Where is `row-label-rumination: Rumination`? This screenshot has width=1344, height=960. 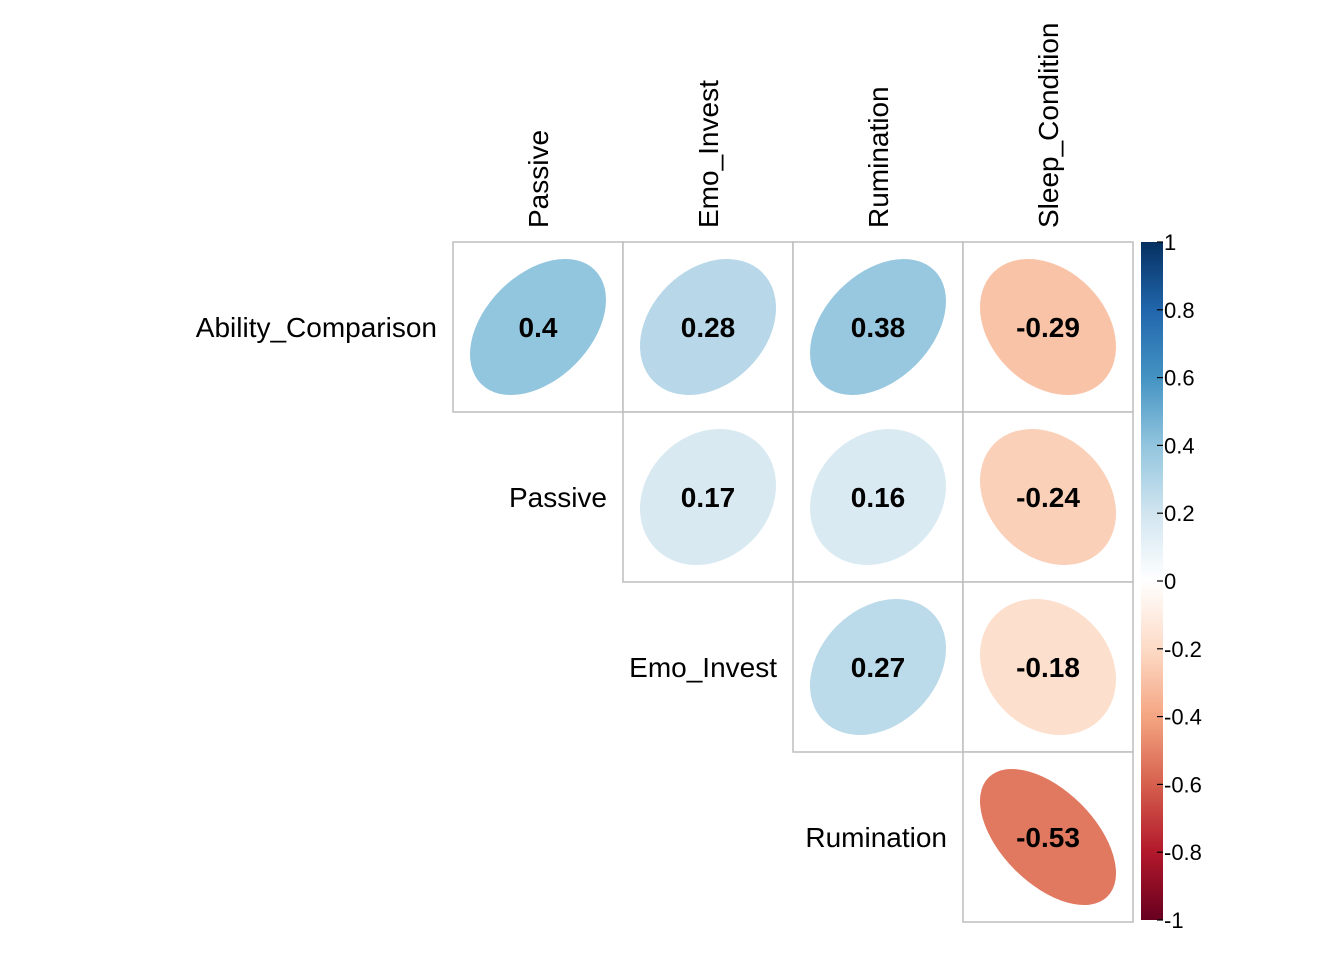
row-label-rumination: Rumination is located at coordinates (876, 837).